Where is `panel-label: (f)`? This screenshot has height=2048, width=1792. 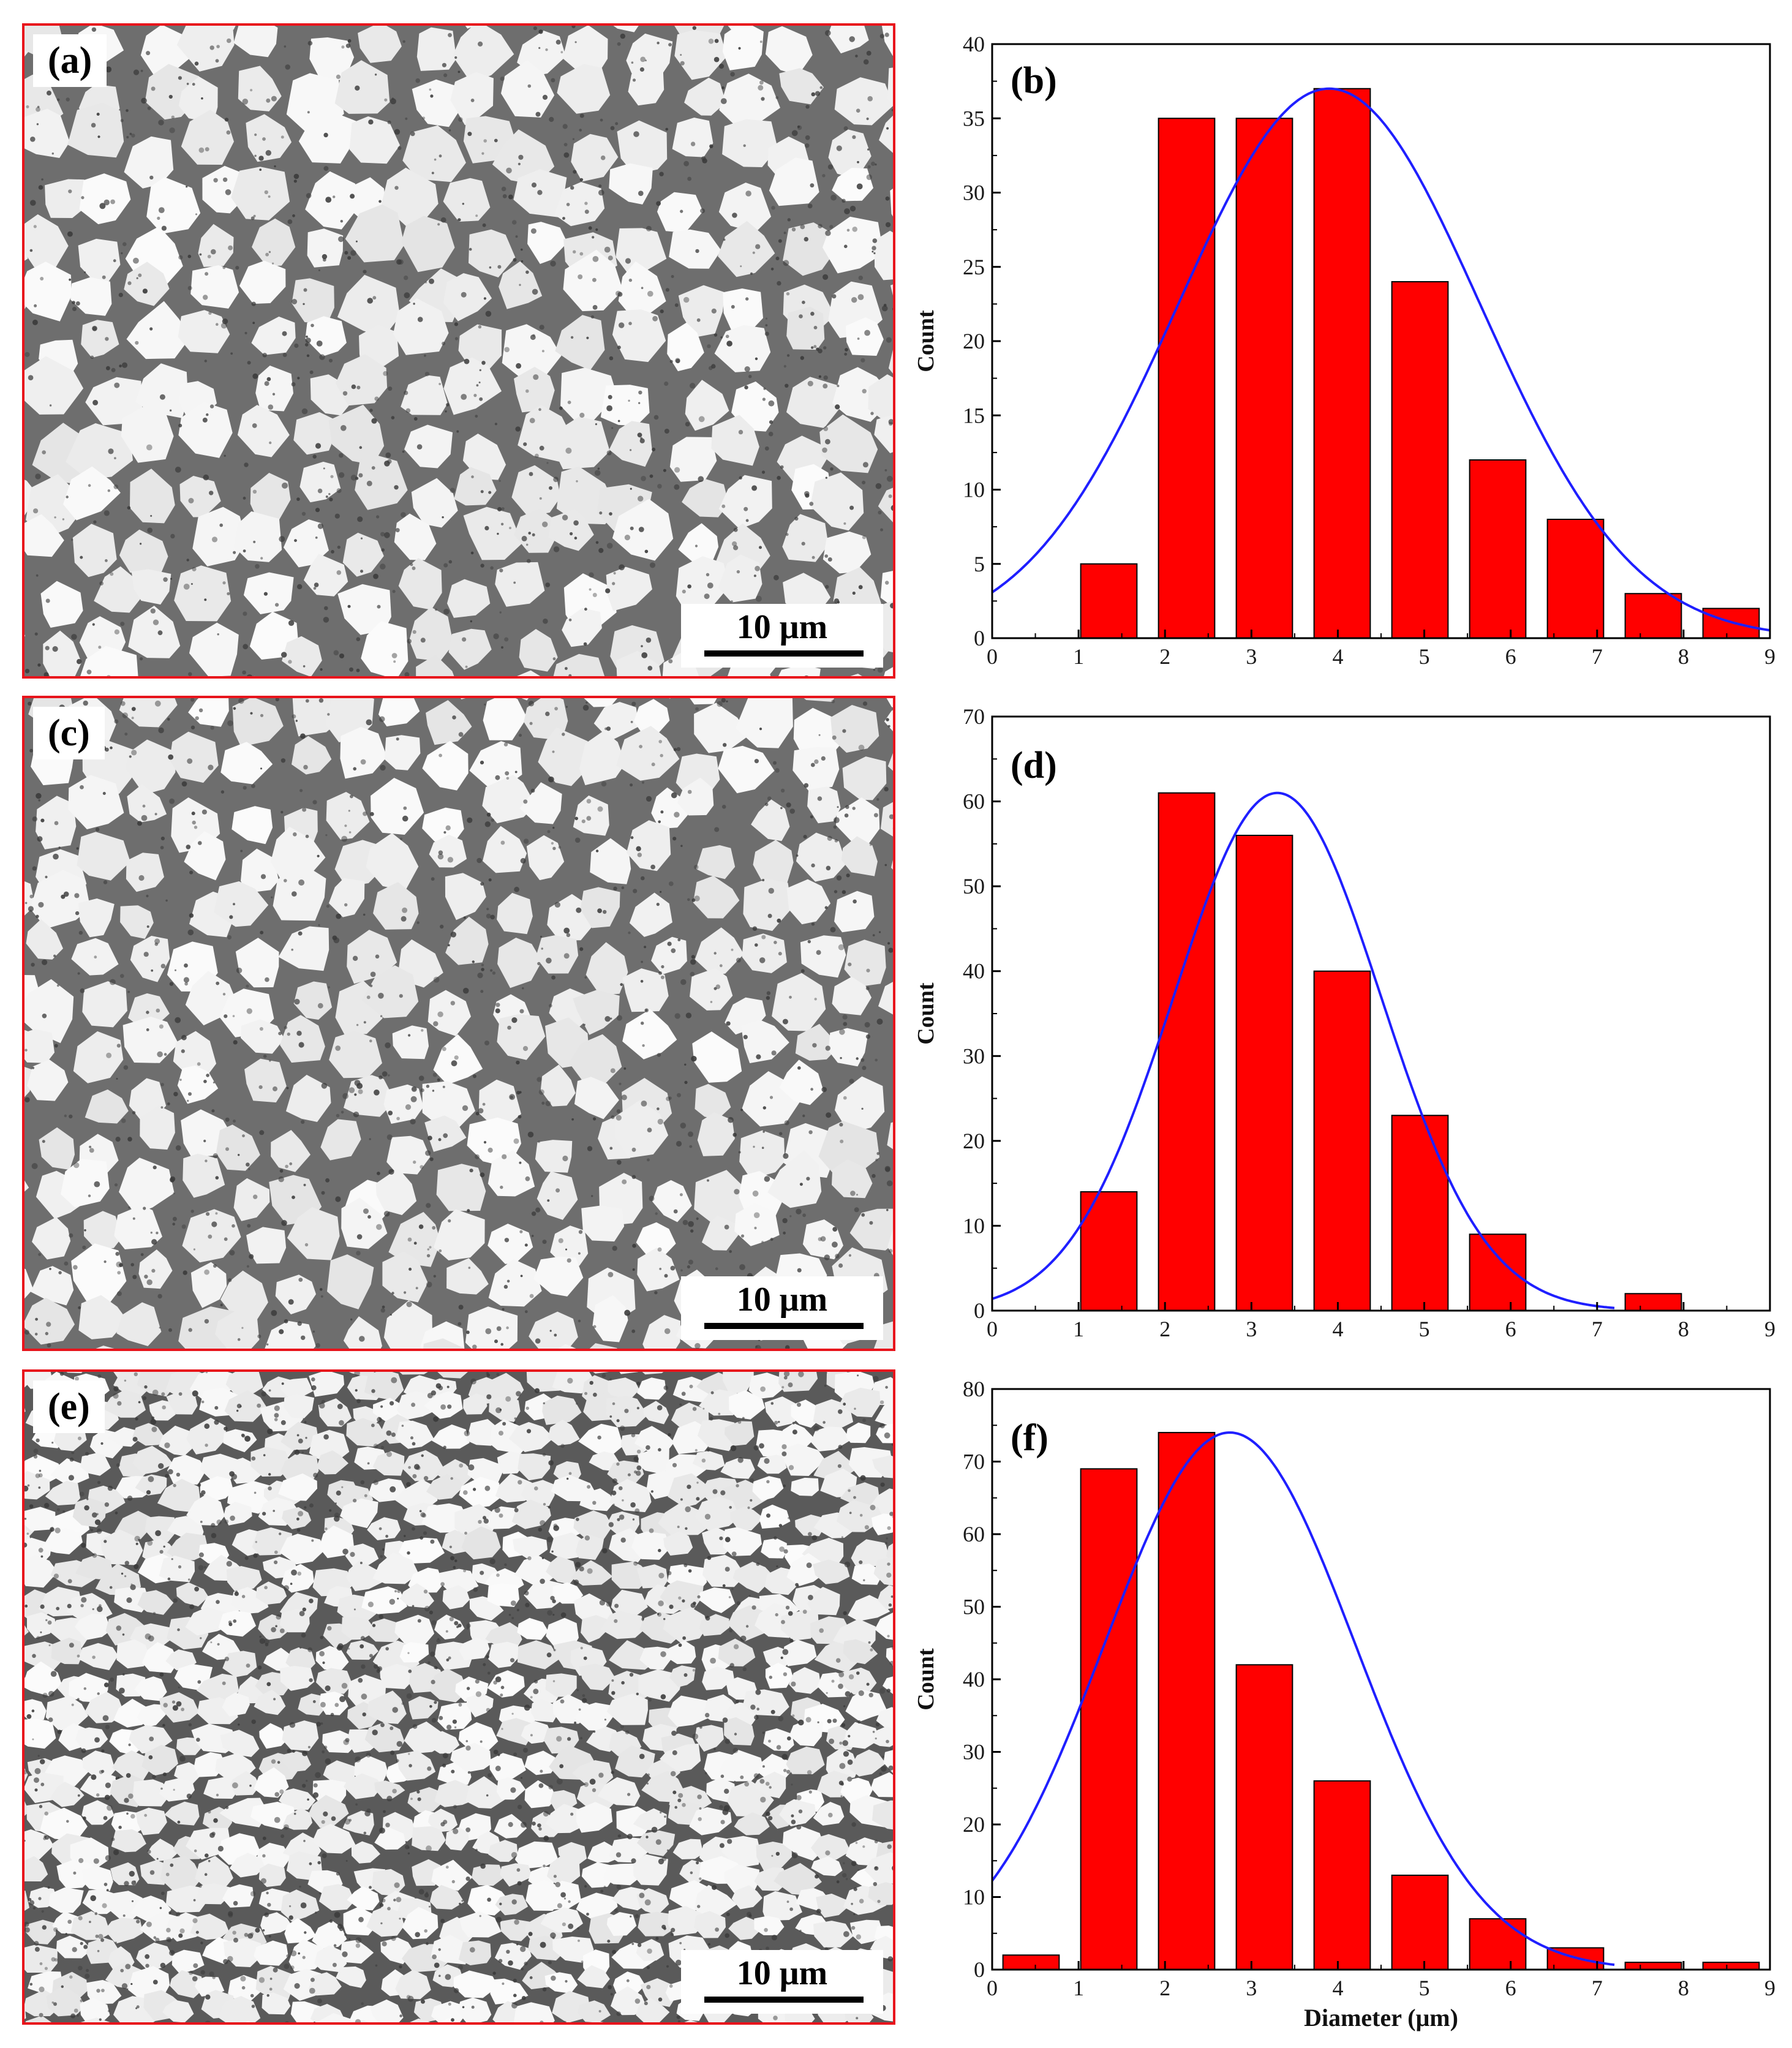
panel-label: (f) is located at coordinates (1029, 1438).